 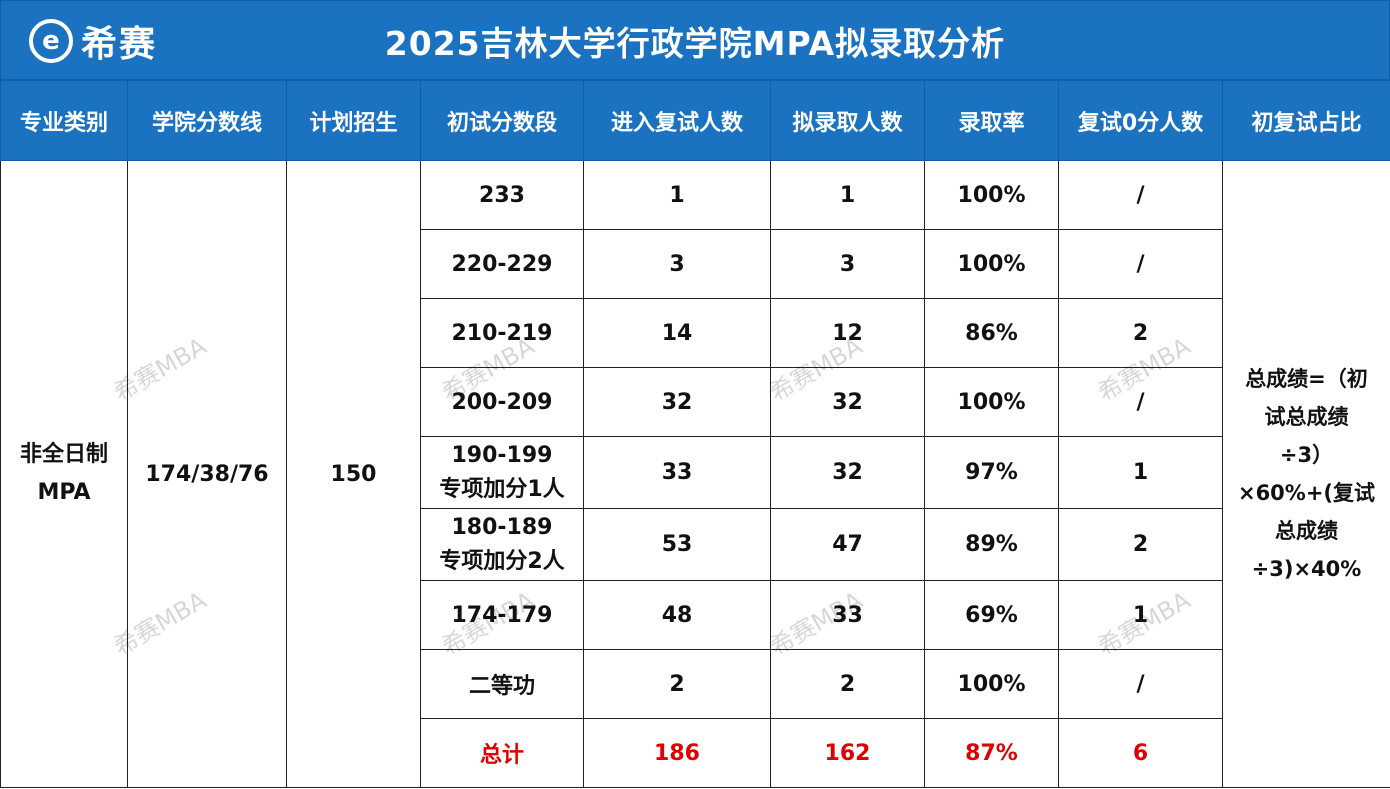 What do you see at coordinates (51, 41) in the screenshot?
I see `logo-e-icon: e` at bounding box center [51, 41].